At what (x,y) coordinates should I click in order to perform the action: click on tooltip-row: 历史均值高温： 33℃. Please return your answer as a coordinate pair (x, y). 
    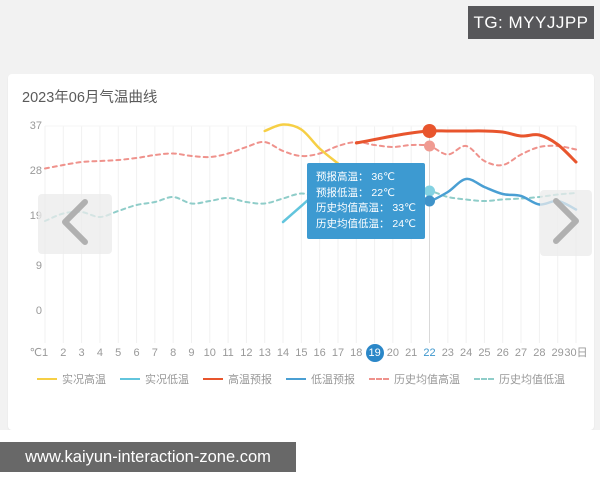
    Looking at the image, I should click on (366, 208).